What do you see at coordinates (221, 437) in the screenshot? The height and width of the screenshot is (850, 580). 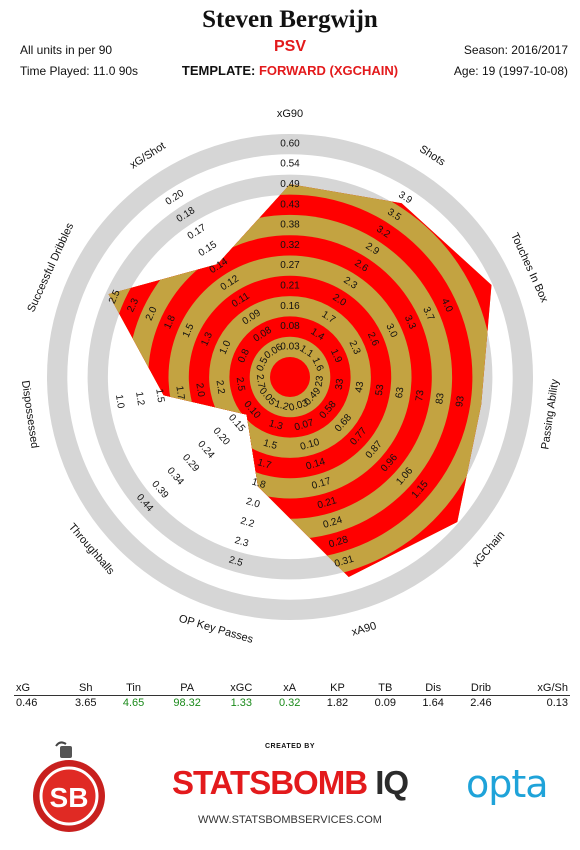 I see `radar-tick-label: 0.20` at bounding box center [221, 437].